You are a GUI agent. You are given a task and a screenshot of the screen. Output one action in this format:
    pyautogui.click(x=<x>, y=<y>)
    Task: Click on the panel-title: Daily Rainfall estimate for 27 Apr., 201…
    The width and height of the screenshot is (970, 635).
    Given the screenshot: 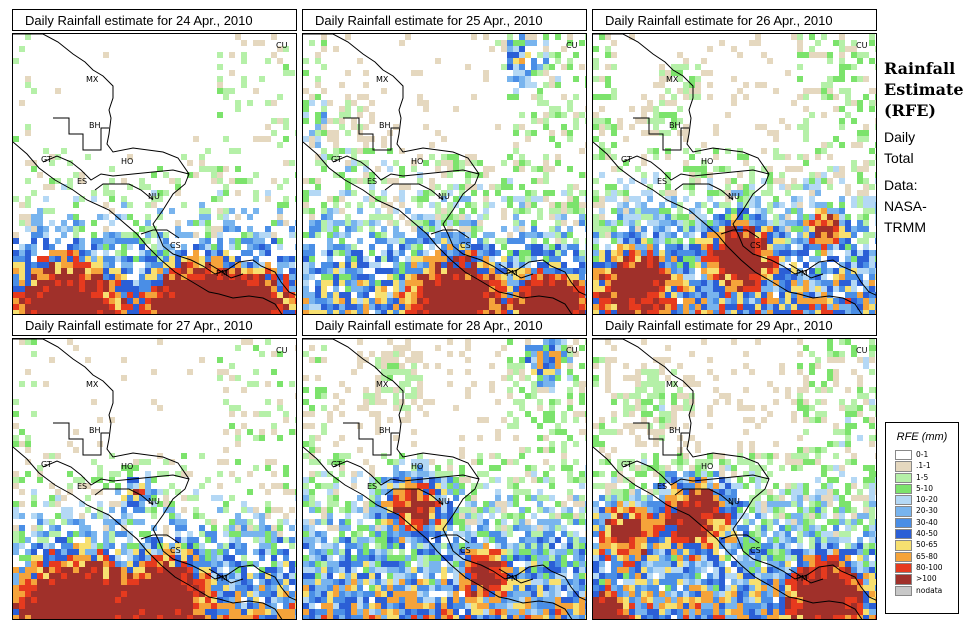 What is the action you would take?
    pyautogui.click(x=154, y=325)
    